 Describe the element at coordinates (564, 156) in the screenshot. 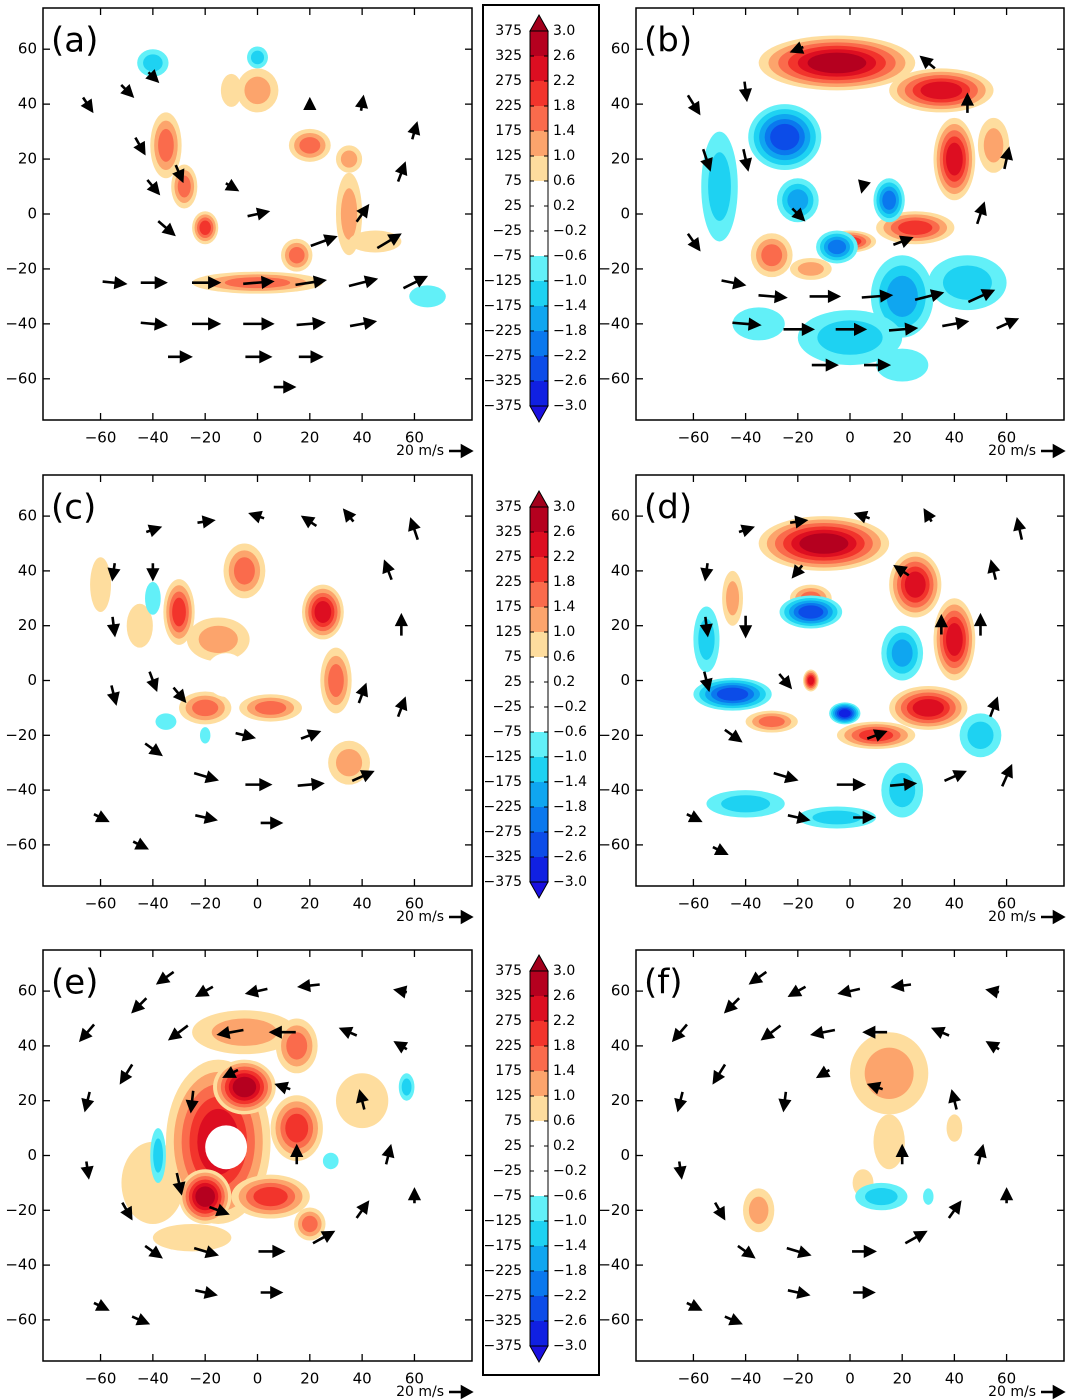

I see `colorbar-tick-label: 1.0` at that location.